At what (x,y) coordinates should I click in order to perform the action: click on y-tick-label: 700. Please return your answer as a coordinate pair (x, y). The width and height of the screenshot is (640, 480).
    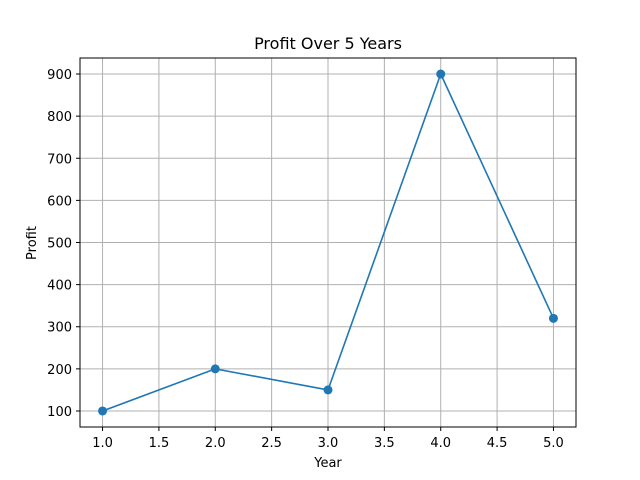
    Looking at the image, I should click on (59, 159).